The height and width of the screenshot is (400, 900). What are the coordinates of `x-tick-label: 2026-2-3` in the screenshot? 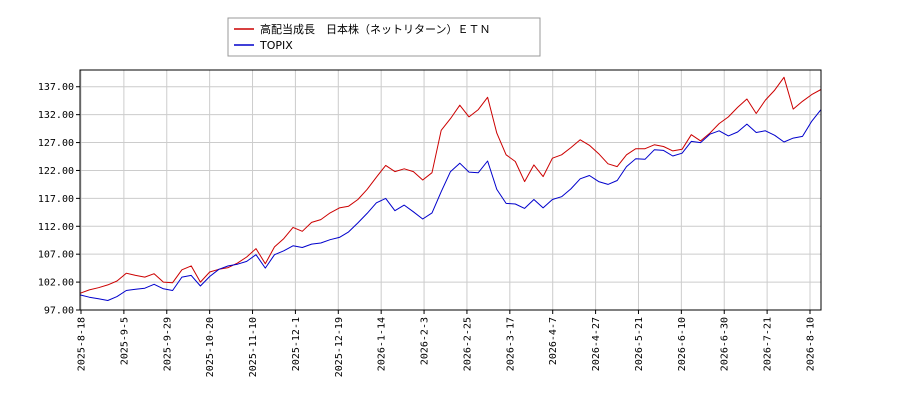 It's located at (425, 341).